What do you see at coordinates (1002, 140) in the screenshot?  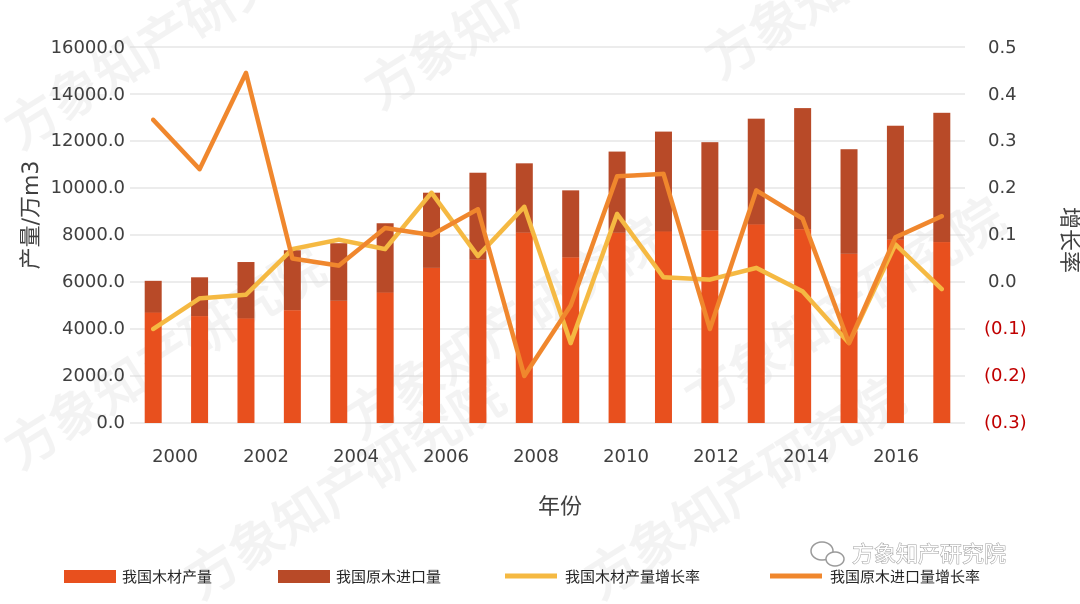 I see `right-tick-label: 0.3` at bounding box center [1002, 140].